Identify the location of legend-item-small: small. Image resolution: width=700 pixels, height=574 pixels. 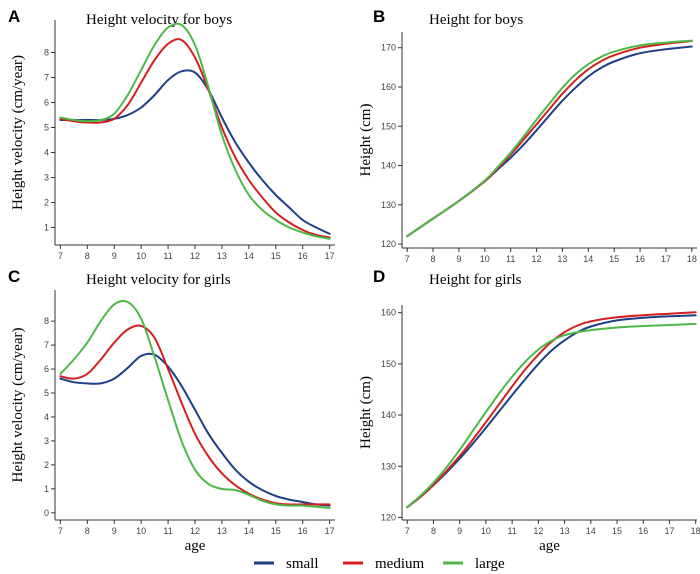
(286, 564).